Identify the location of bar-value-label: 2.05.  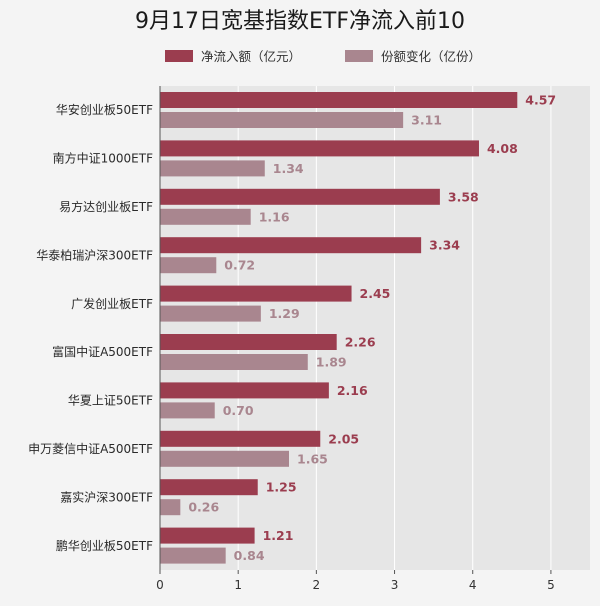
(343, 438).